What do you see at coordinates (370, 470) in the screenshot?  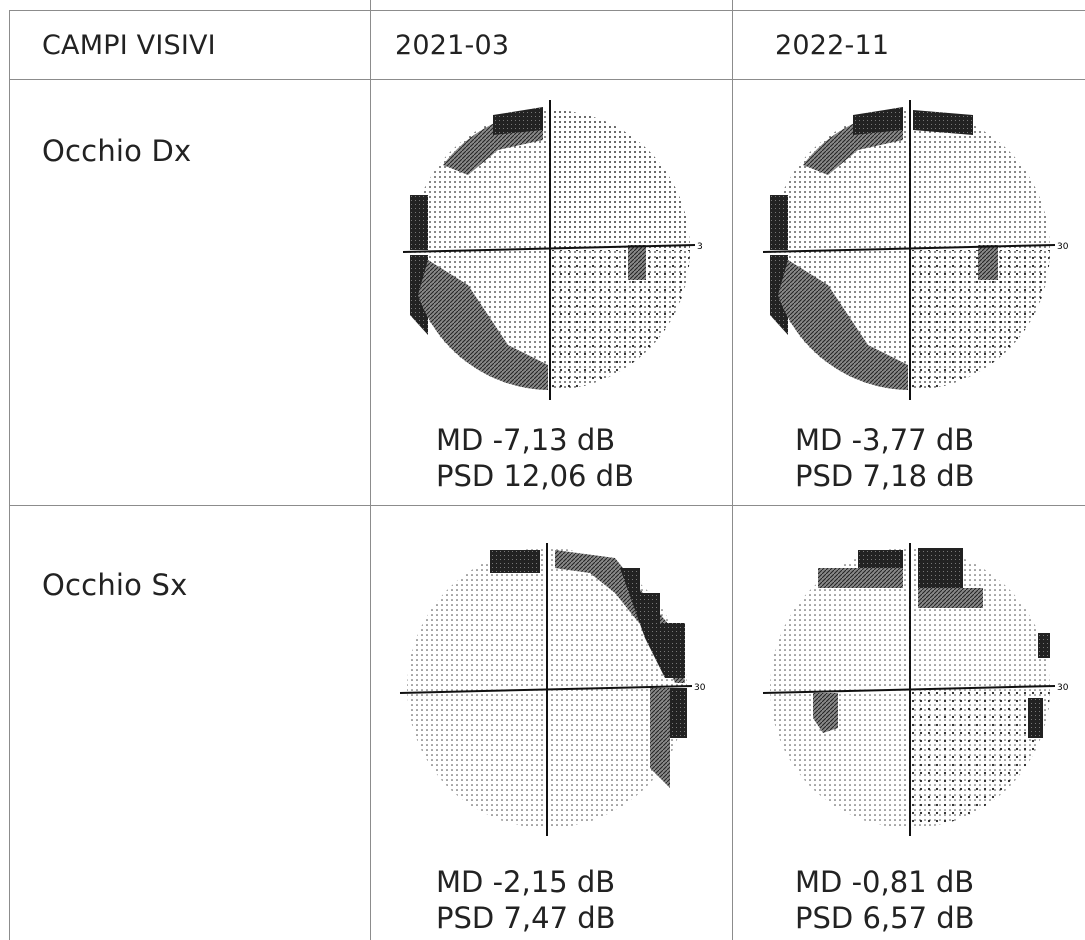 I see `table-divider-col1` at bounding box center [370, 470].